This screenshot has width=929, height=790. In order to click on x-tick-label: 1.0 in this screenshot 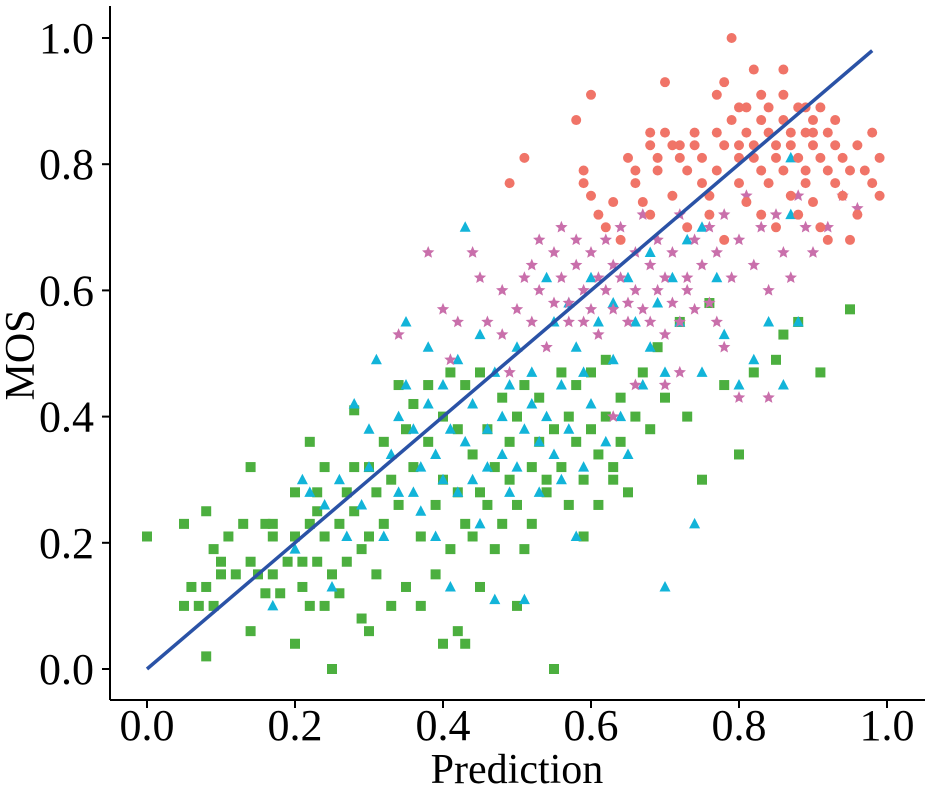, I will do `click(887, 725)`.